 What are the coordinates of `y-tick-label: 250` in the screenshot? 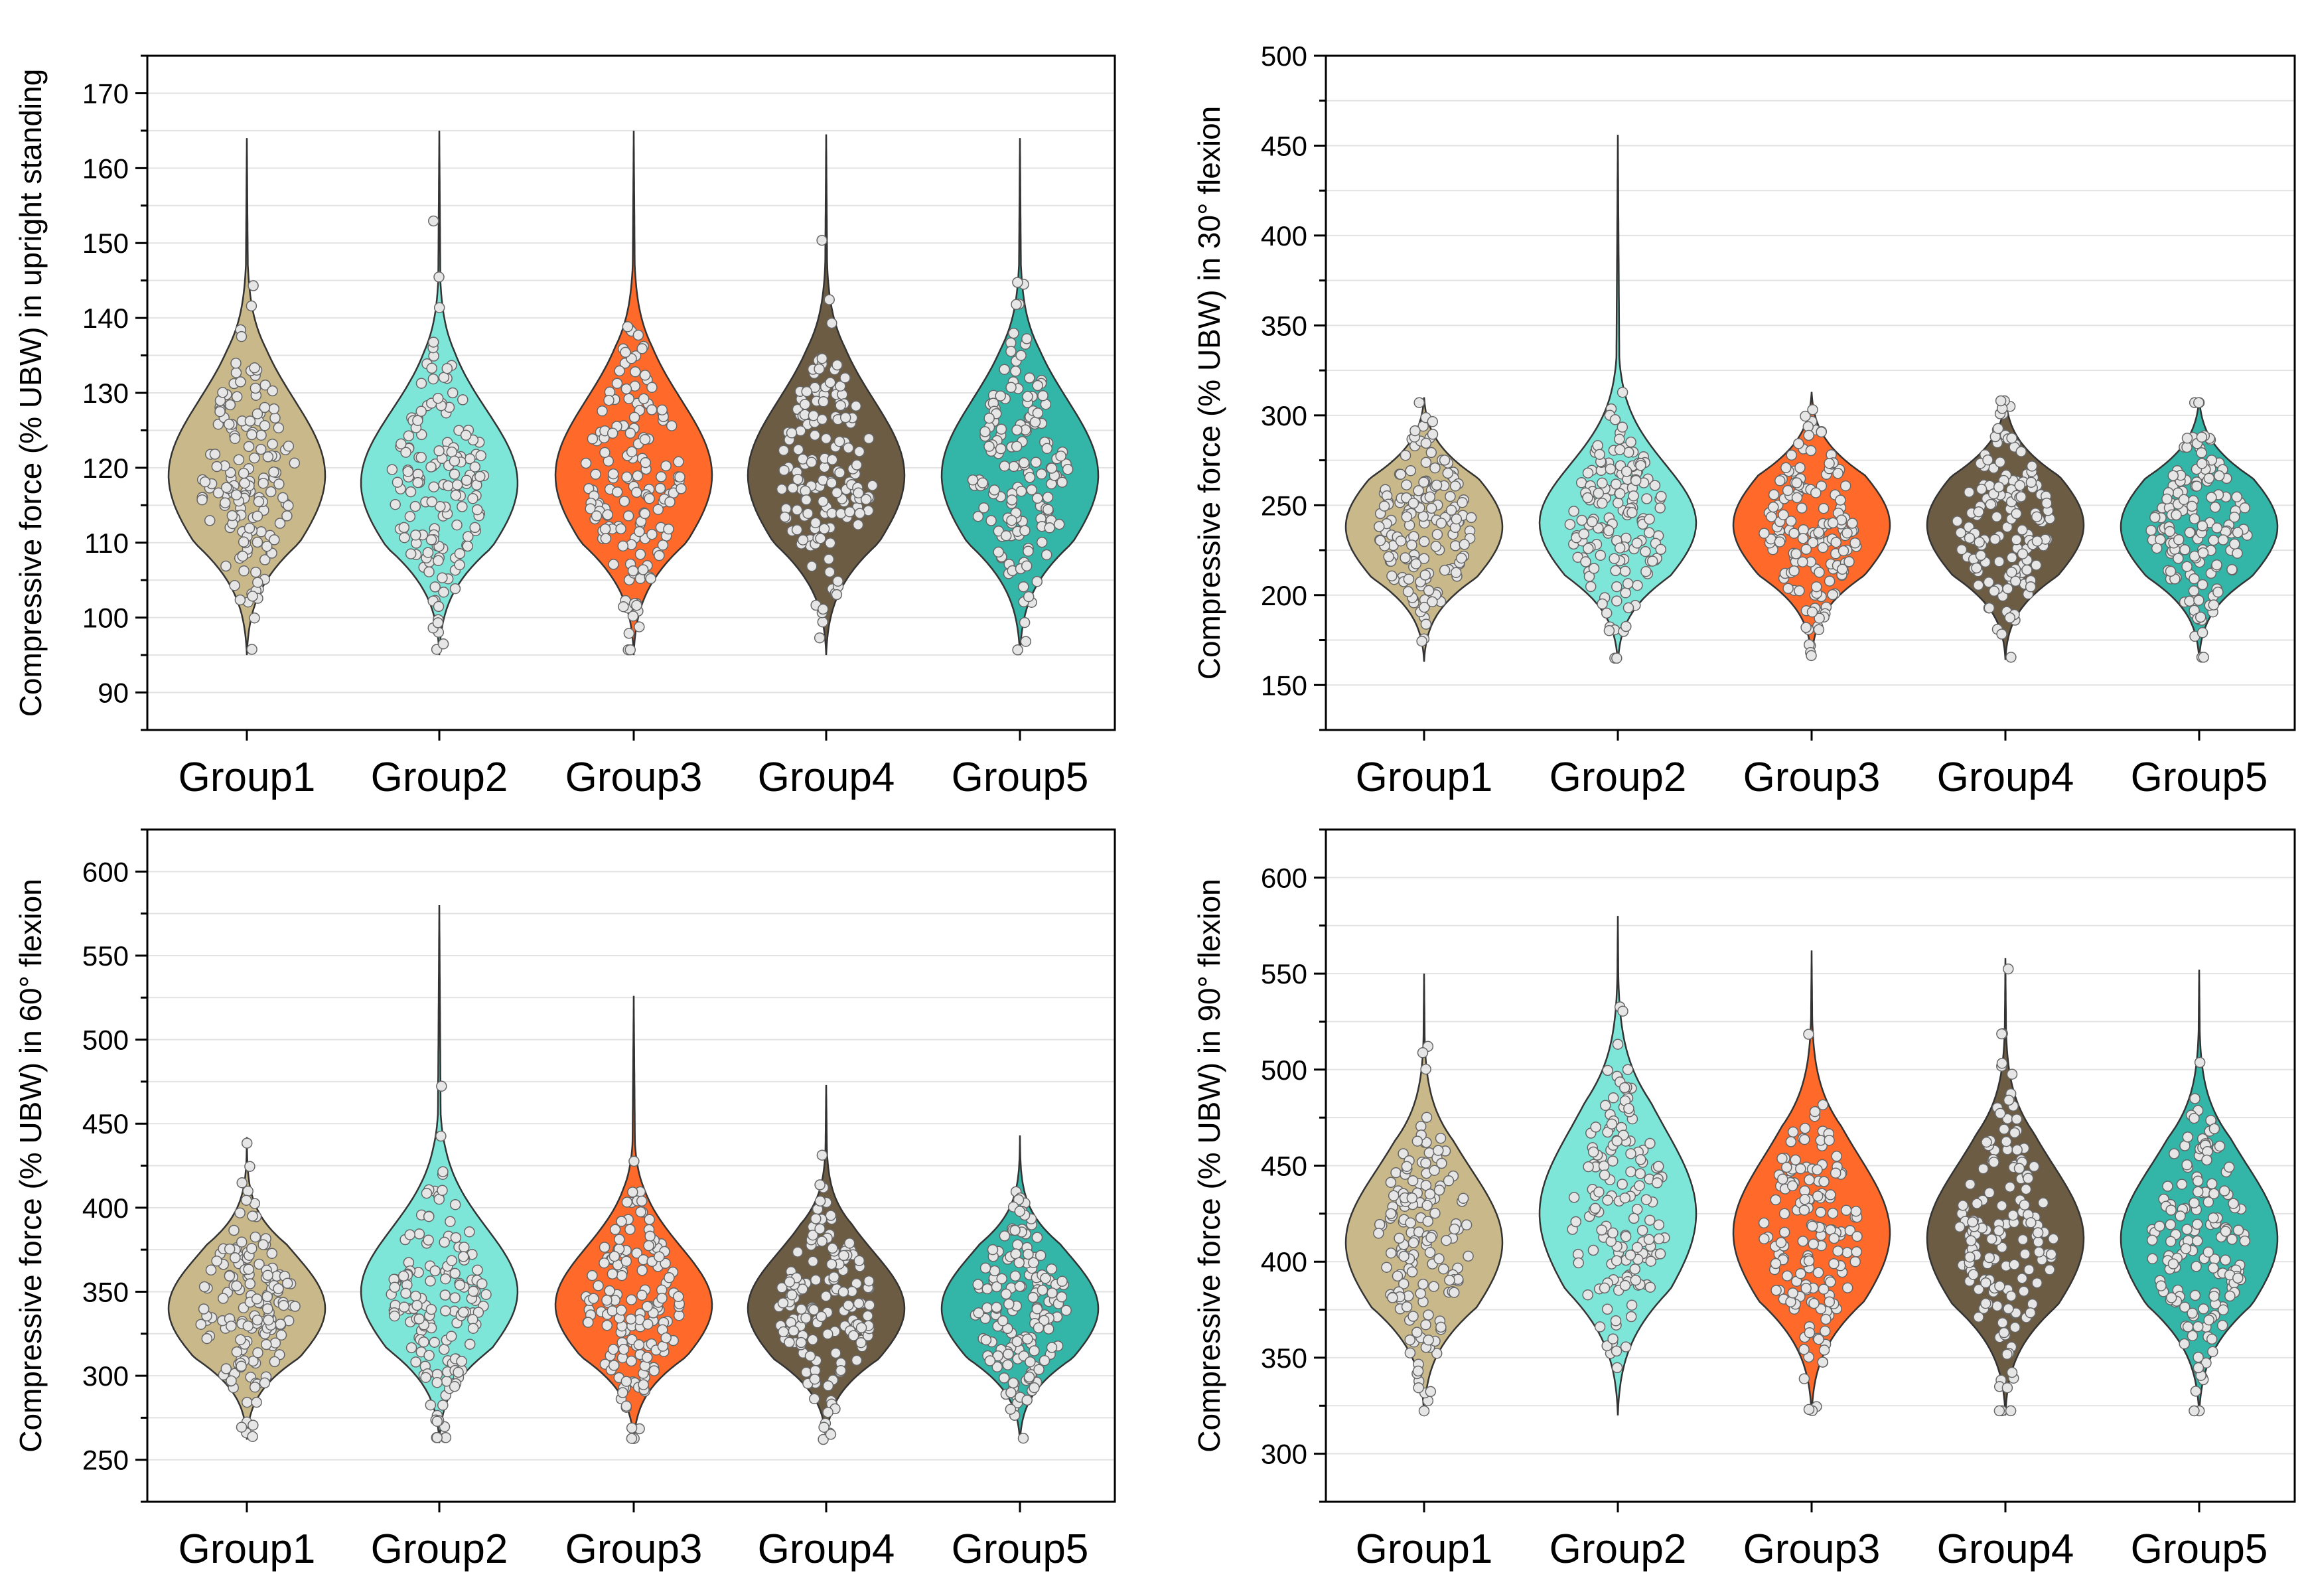 It's located at (105, 1460).